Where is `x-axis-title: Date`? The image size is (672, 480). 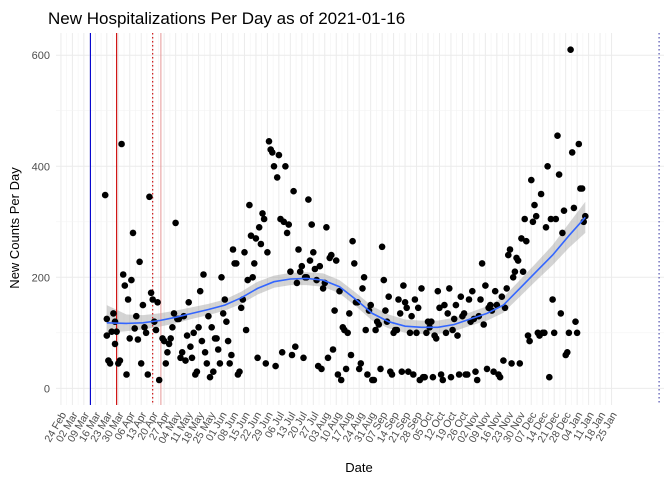 x-axis-title: Date is located at coordinates (358, 467).